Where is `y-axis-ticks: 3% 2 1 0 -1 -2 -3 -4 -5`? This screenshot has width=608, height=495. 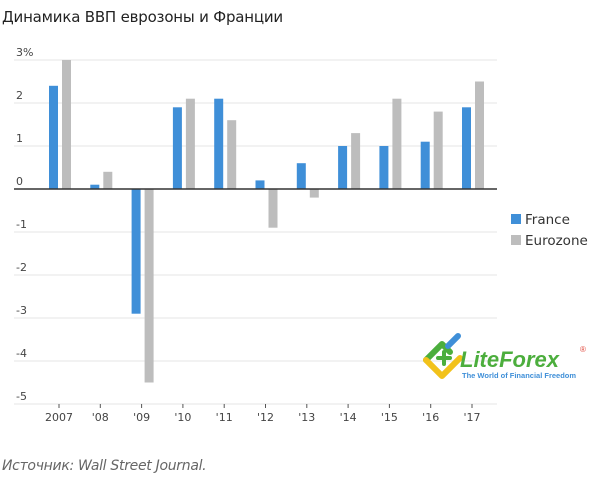
y-axis-ticks: 3% 2 1 0 -1 -2 -3 -4 -5 is located at coordinates (24, 224).